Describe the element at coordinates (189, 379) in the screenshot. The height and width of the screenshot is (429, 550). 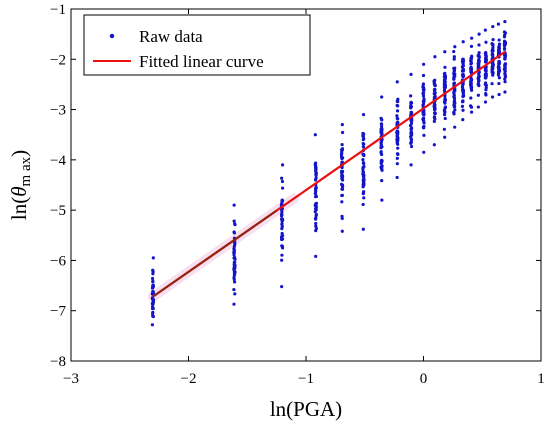
I see `x-tick-label: −2` at that location.